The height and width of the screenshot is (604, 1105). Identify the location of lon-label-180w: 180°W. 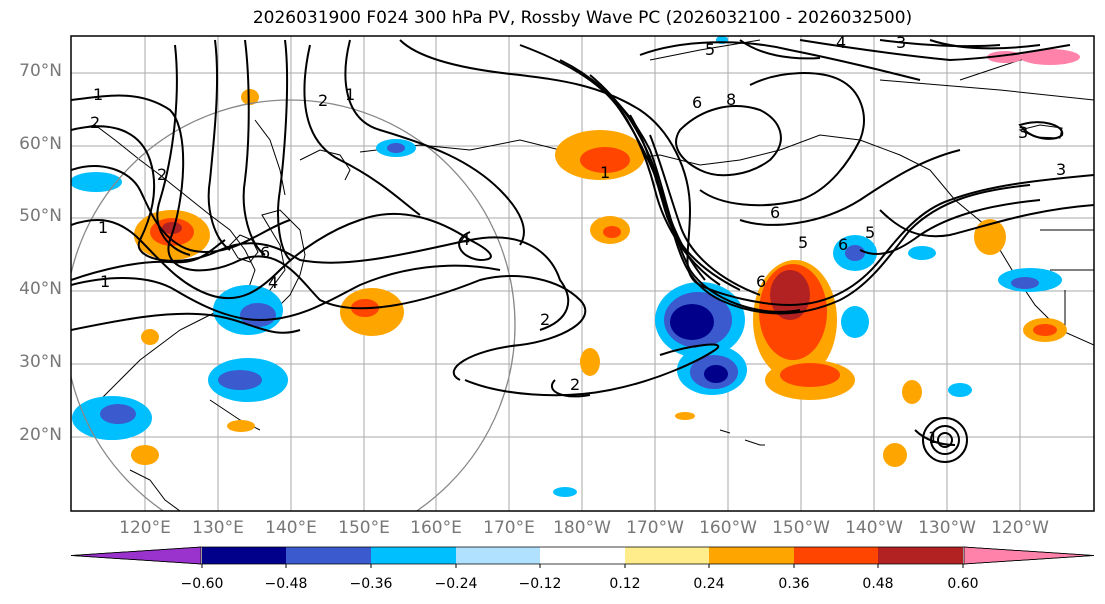
(582, 528).